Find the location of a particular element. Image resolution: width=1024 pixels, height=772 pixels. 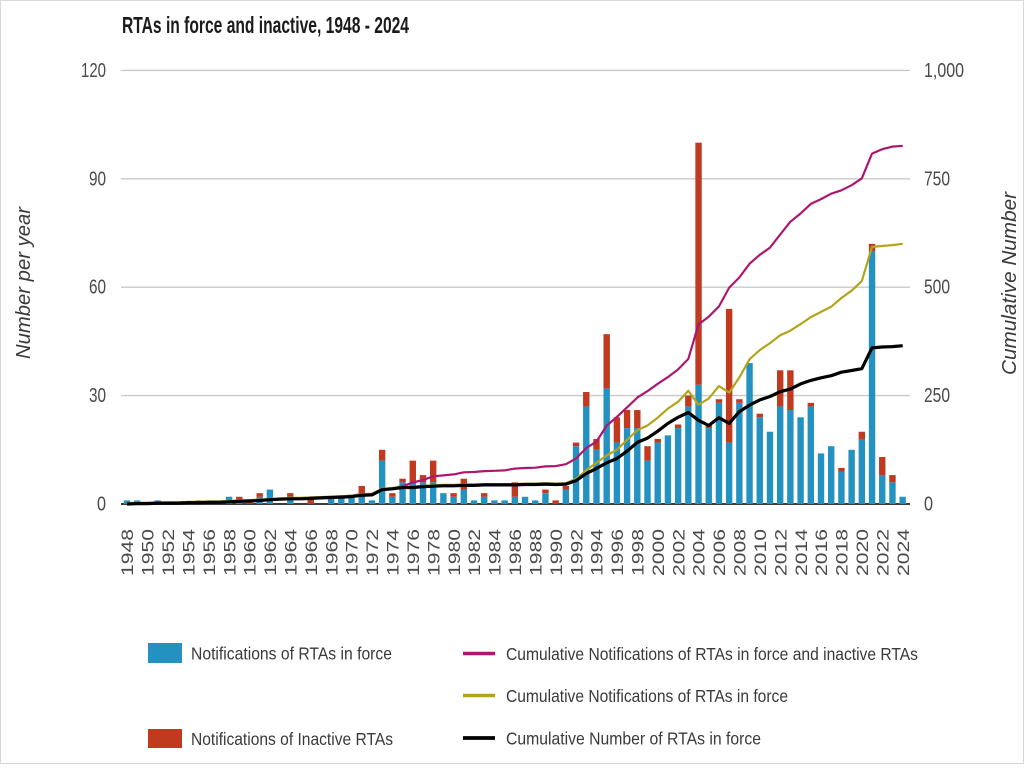

svg-text: 1996 is located at coordinates (617, 552).